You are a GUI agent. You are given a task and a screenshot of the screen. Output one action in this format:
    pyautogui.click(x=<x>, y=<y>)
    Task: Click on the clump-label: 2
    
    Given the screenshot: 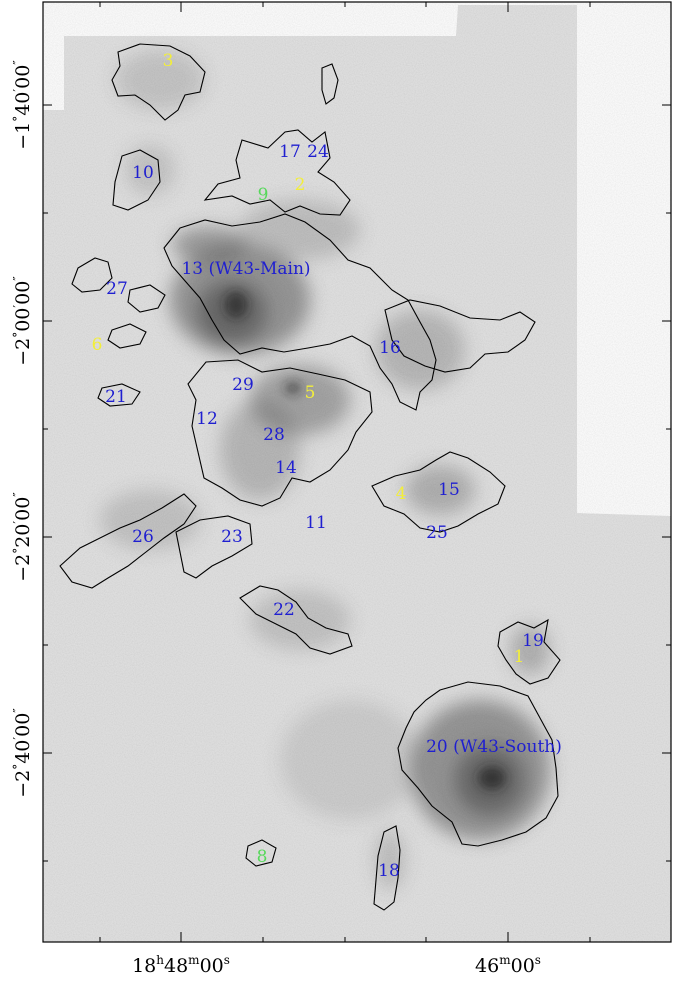 What is the action you would take?
    pyautogui.click(x=300, y=185)
    